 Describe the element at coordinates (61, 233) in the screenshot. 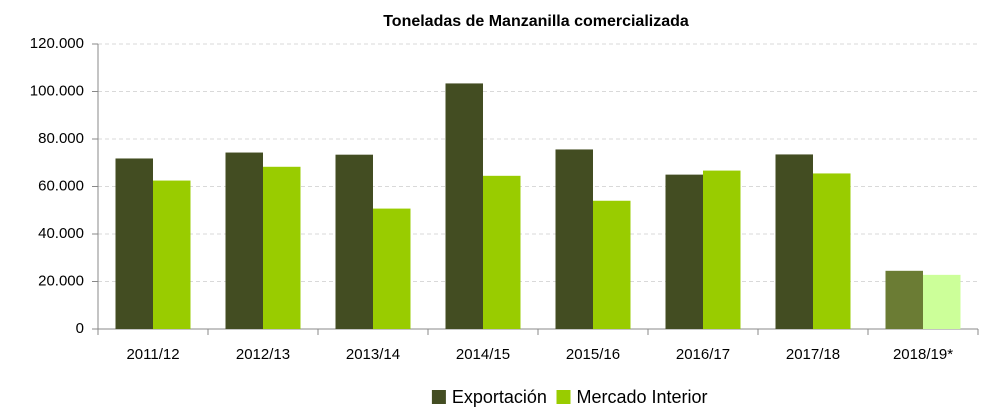

I see `y-tick-label: 40.000` at that location.